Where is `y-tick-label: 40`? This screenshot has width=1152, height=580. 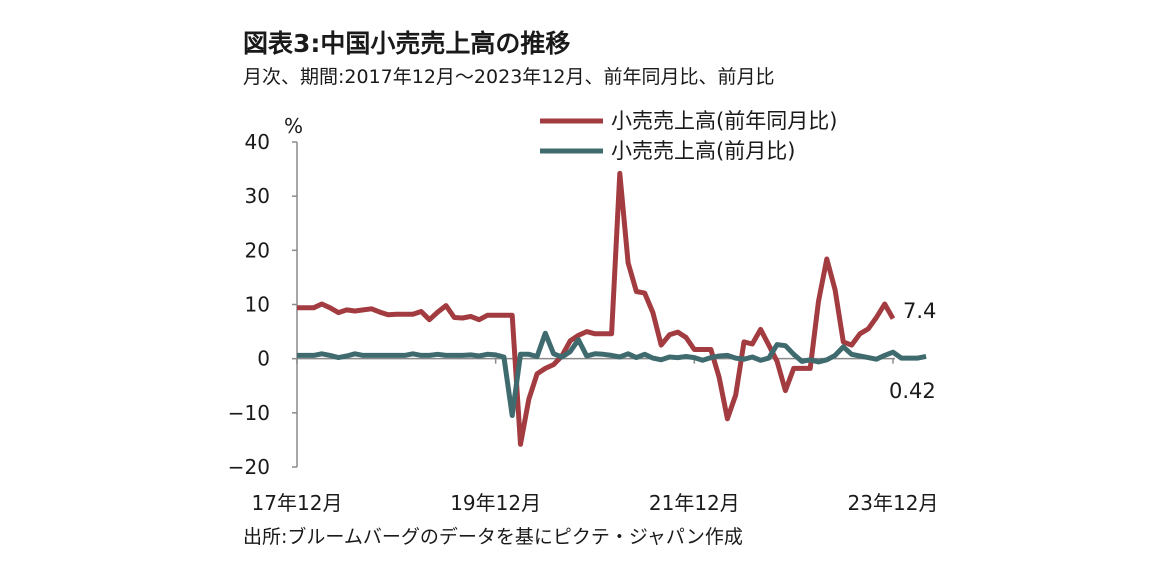
y-tick-label: 40 is located at coordinates (257, 142).